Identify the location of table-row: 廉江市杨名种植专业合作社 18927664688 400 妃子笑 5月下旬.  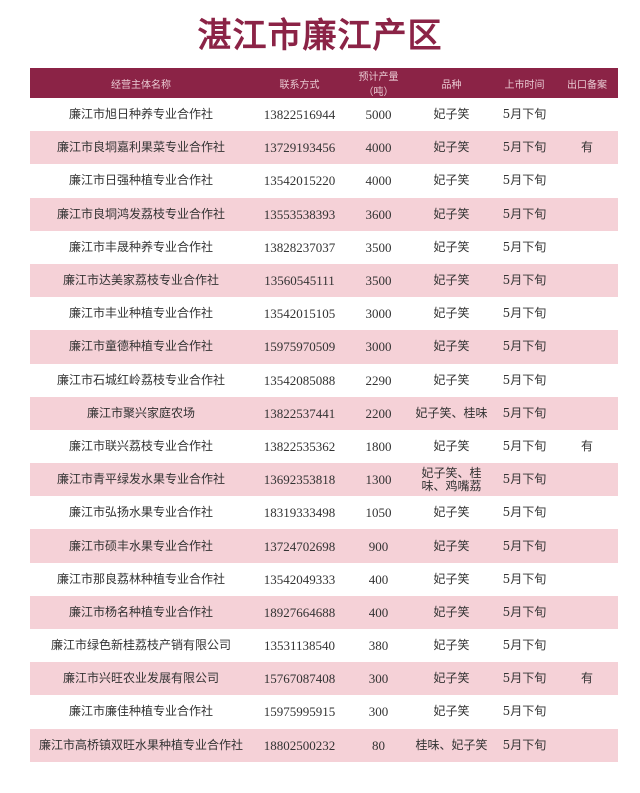
(324, 612).